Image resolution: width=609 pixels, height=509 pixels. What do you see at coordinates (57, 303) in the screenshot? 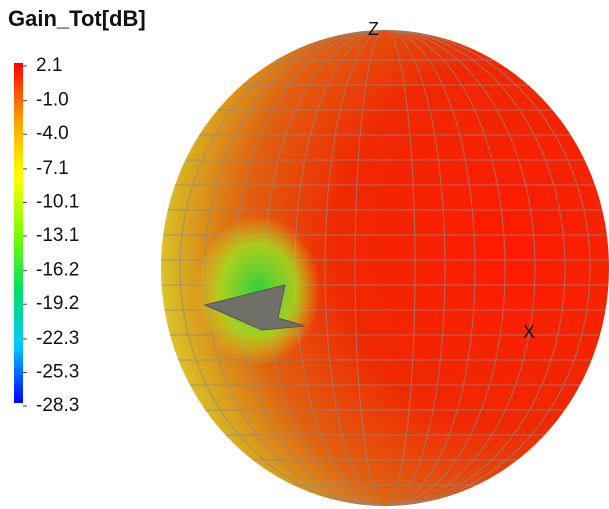
I see `colorbar-tick-label: -19.2` at bounding box center [57, 303].